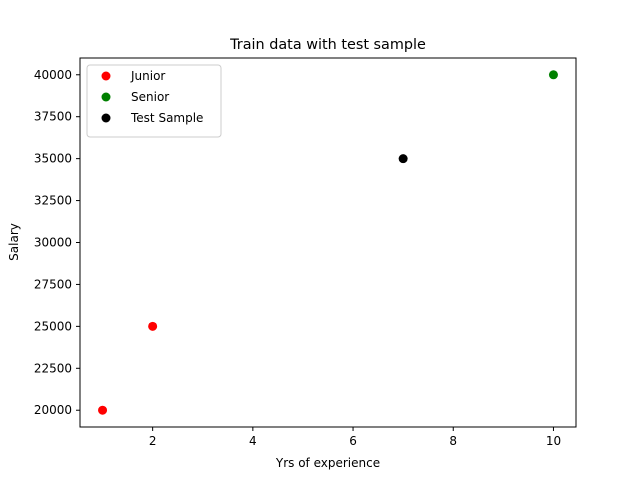 This screenshot has height=480, width=640. Describe the element at coordinates (403, 159) in the screenshot. I see `data-point-test-sample` at that location.